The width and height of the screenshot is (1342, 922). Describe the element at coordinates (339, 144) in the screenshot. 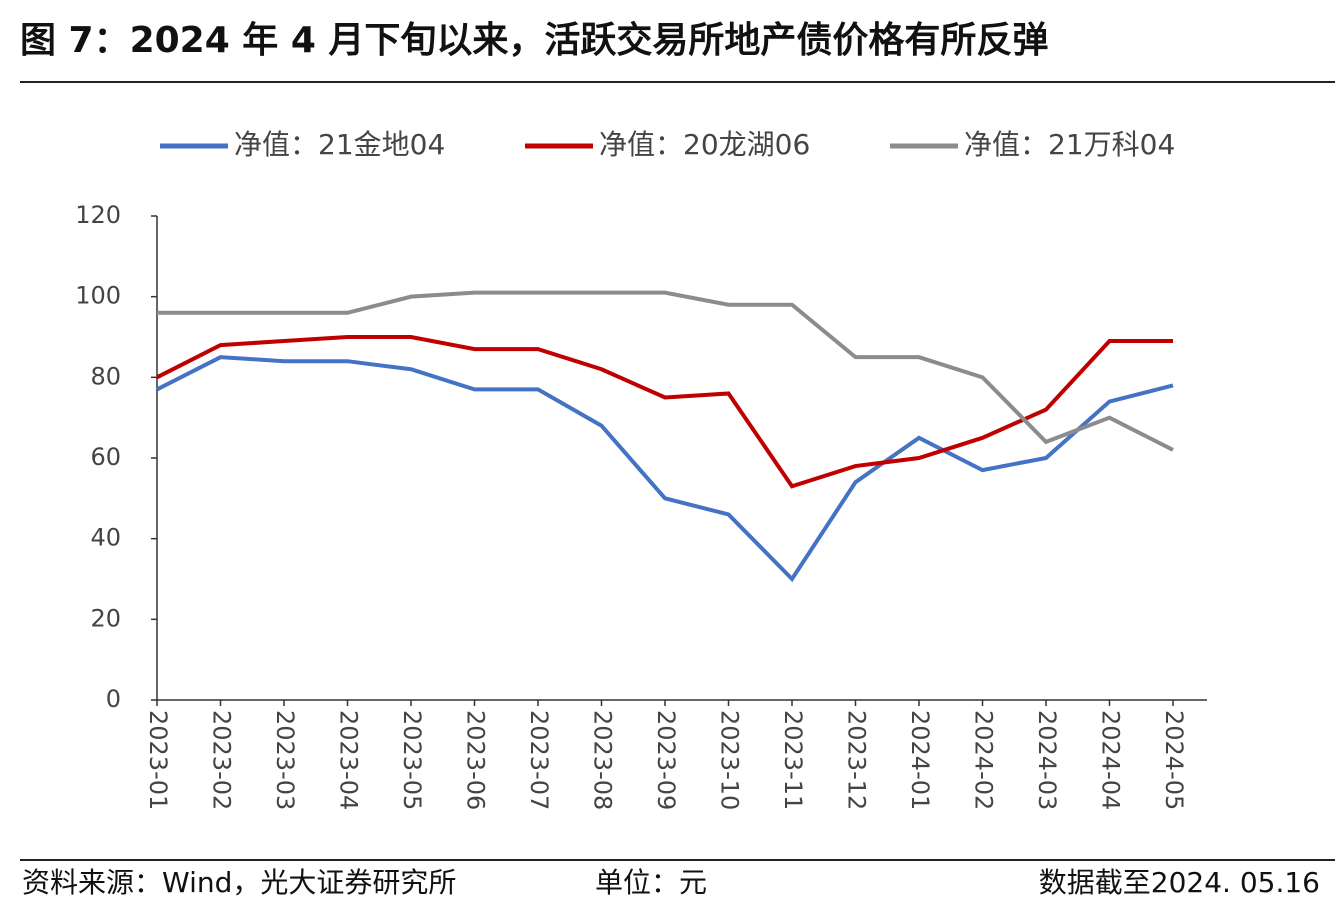

I see `legend-label: 净值：21金地04` at that location.